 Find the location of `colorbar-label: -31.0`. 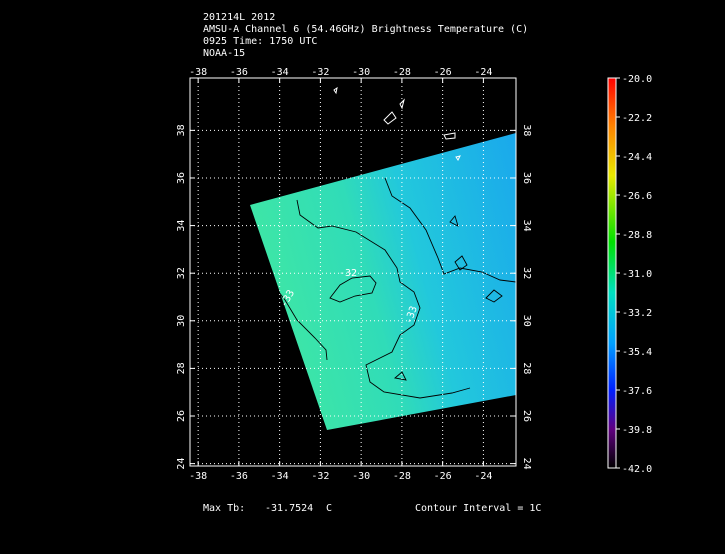

colorbar-label: -31.0 is located at coordinates (637, 274).